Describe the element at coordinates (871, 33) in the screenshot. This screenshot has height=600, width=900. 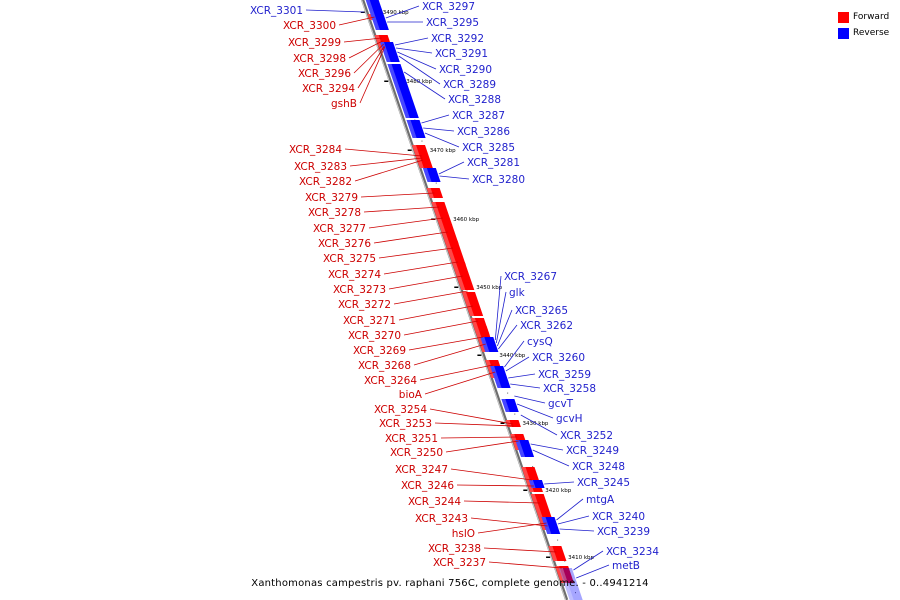
I see `legend-label-reverse: Reverse` at that location.